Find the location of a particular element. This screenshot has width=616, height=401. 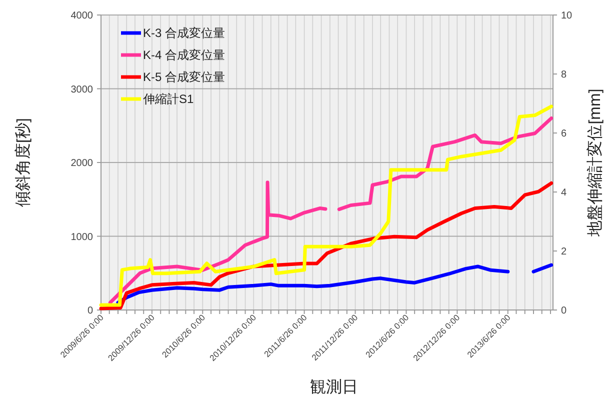

legend-label: 伸縮計S1 is located at coordinates (168, 99).